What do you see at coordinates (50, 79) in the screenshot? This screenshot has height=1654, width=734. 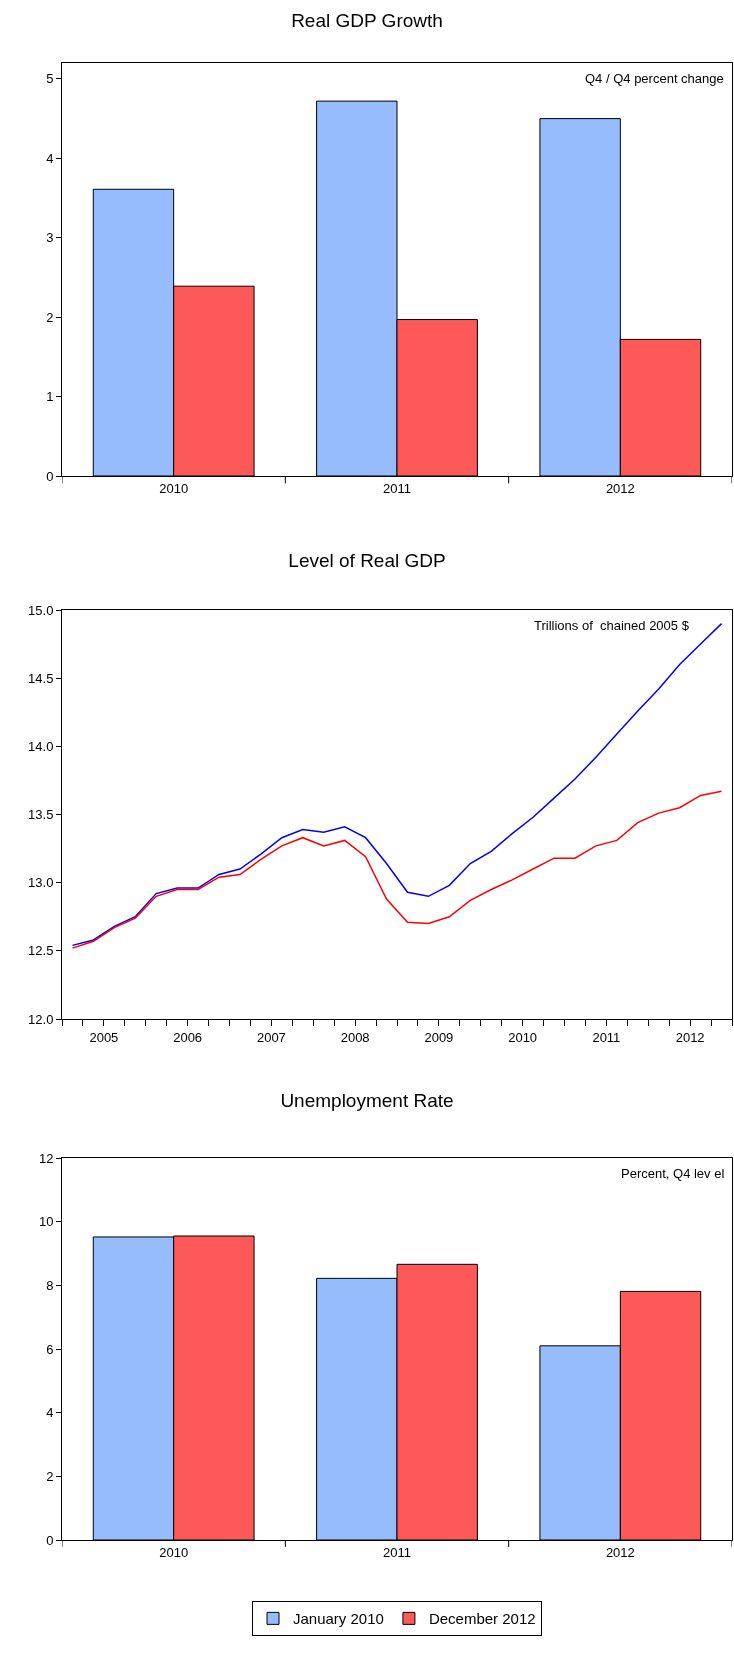 I see `y-tick-label: 5` at bounding box center [50, 79].